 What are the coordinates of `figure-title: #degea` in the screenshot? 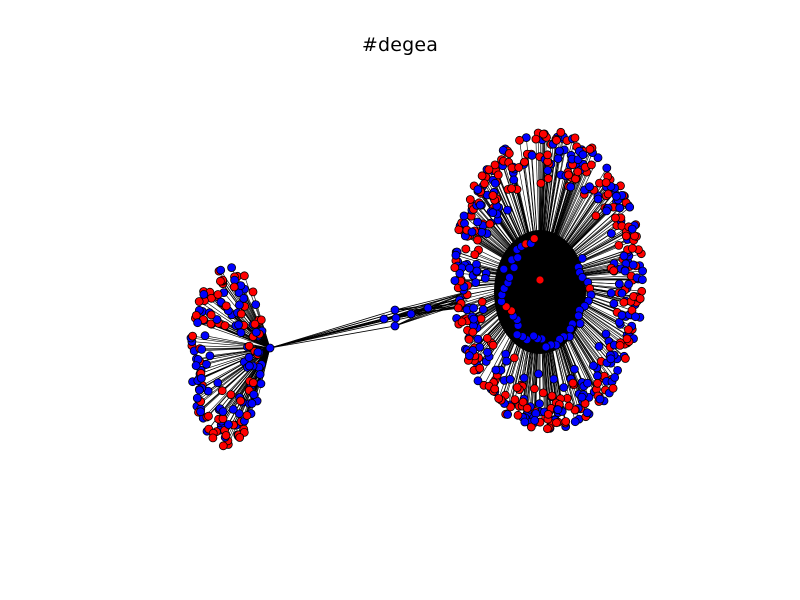 It's located at (400, 45).